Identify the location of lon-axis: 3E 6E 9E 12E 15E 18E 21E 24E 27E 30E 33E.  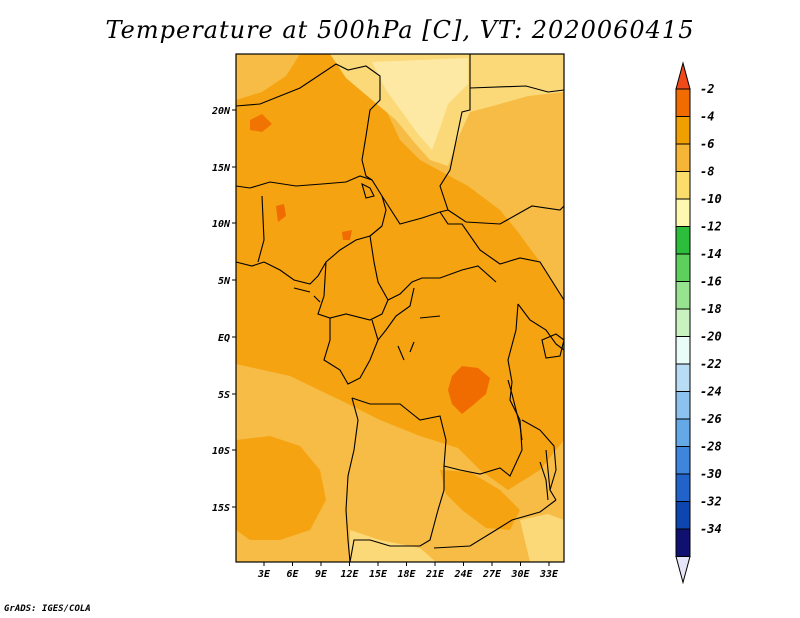
(408, 571).